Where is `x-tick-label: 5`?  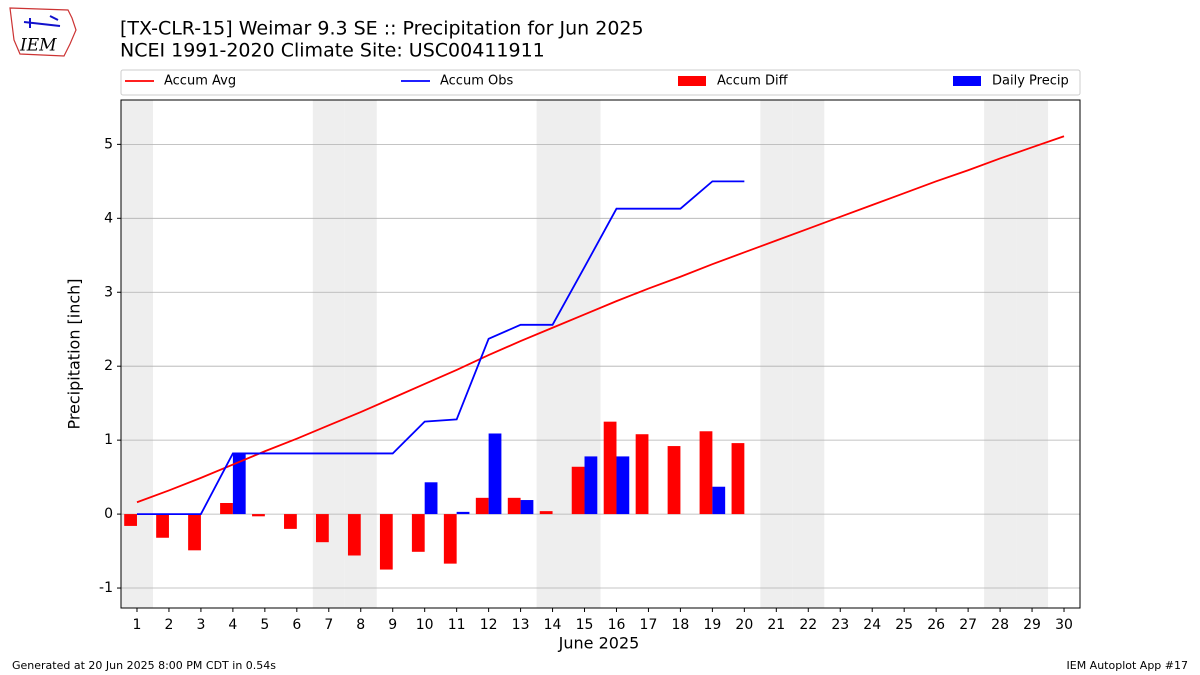 x-tick-label: 5 is located at coordinates (264, 625).